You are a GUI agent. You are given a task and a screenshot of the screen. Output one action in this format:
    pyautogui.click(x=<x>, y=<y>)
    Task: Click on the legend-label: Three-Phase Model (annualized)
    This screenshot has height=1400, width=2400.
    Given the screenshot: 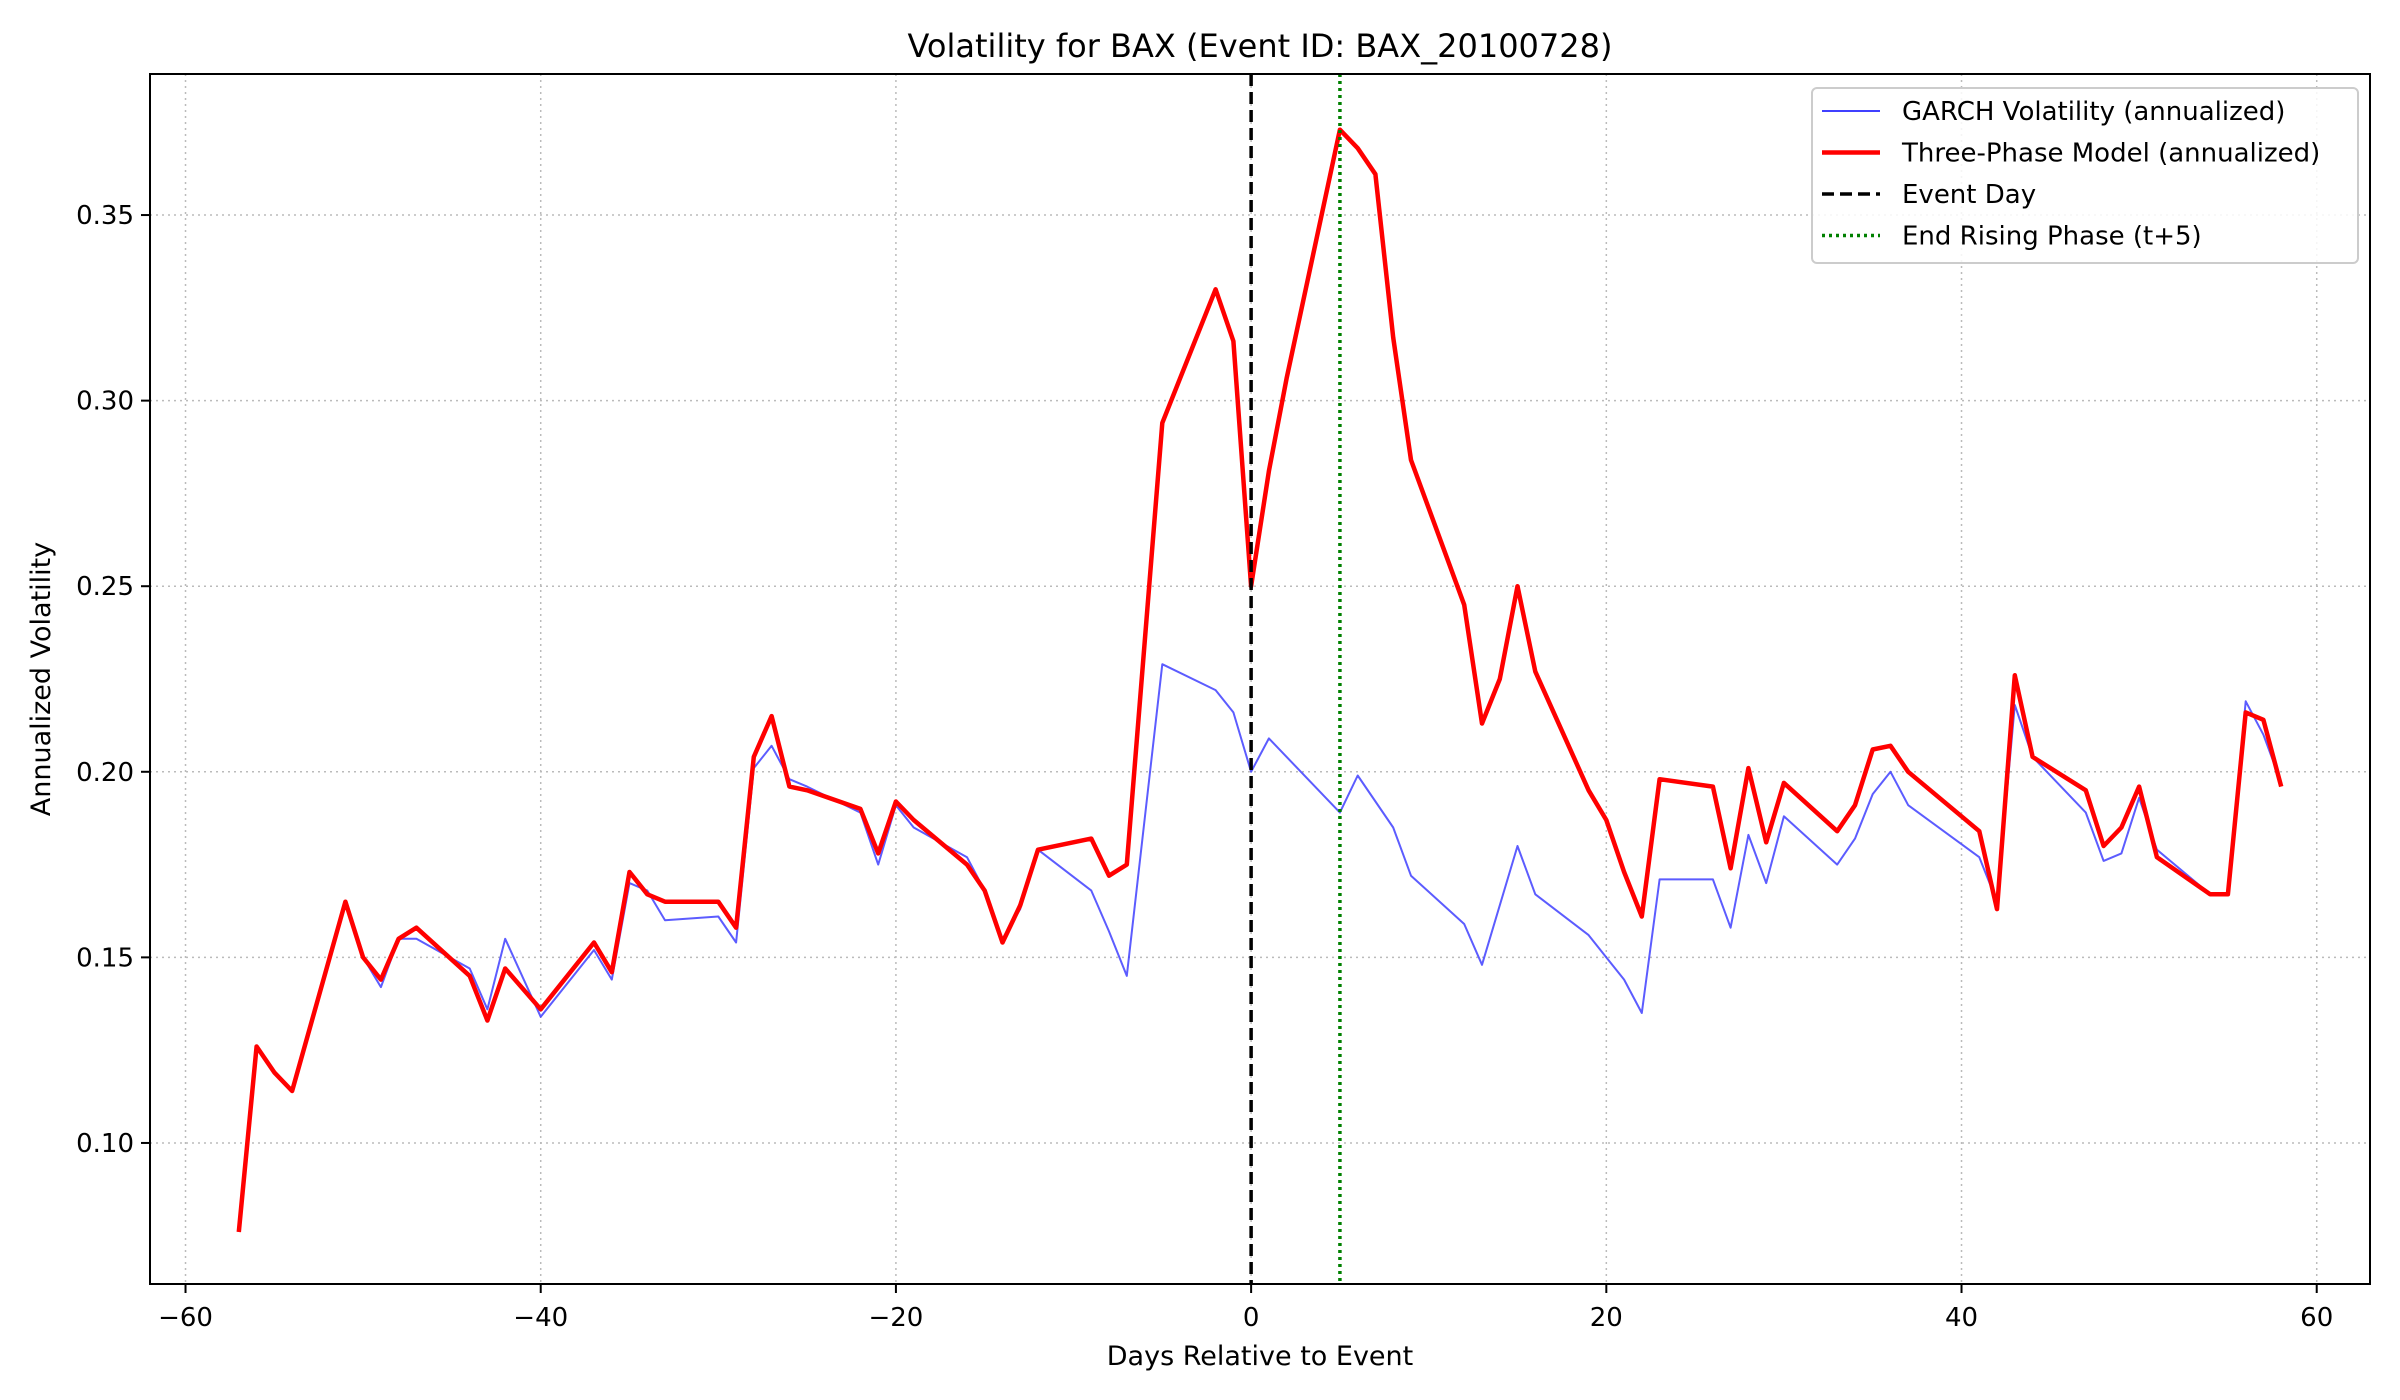 What is the action you would take?
    pyautogui.click(x=2110, y=154)
    